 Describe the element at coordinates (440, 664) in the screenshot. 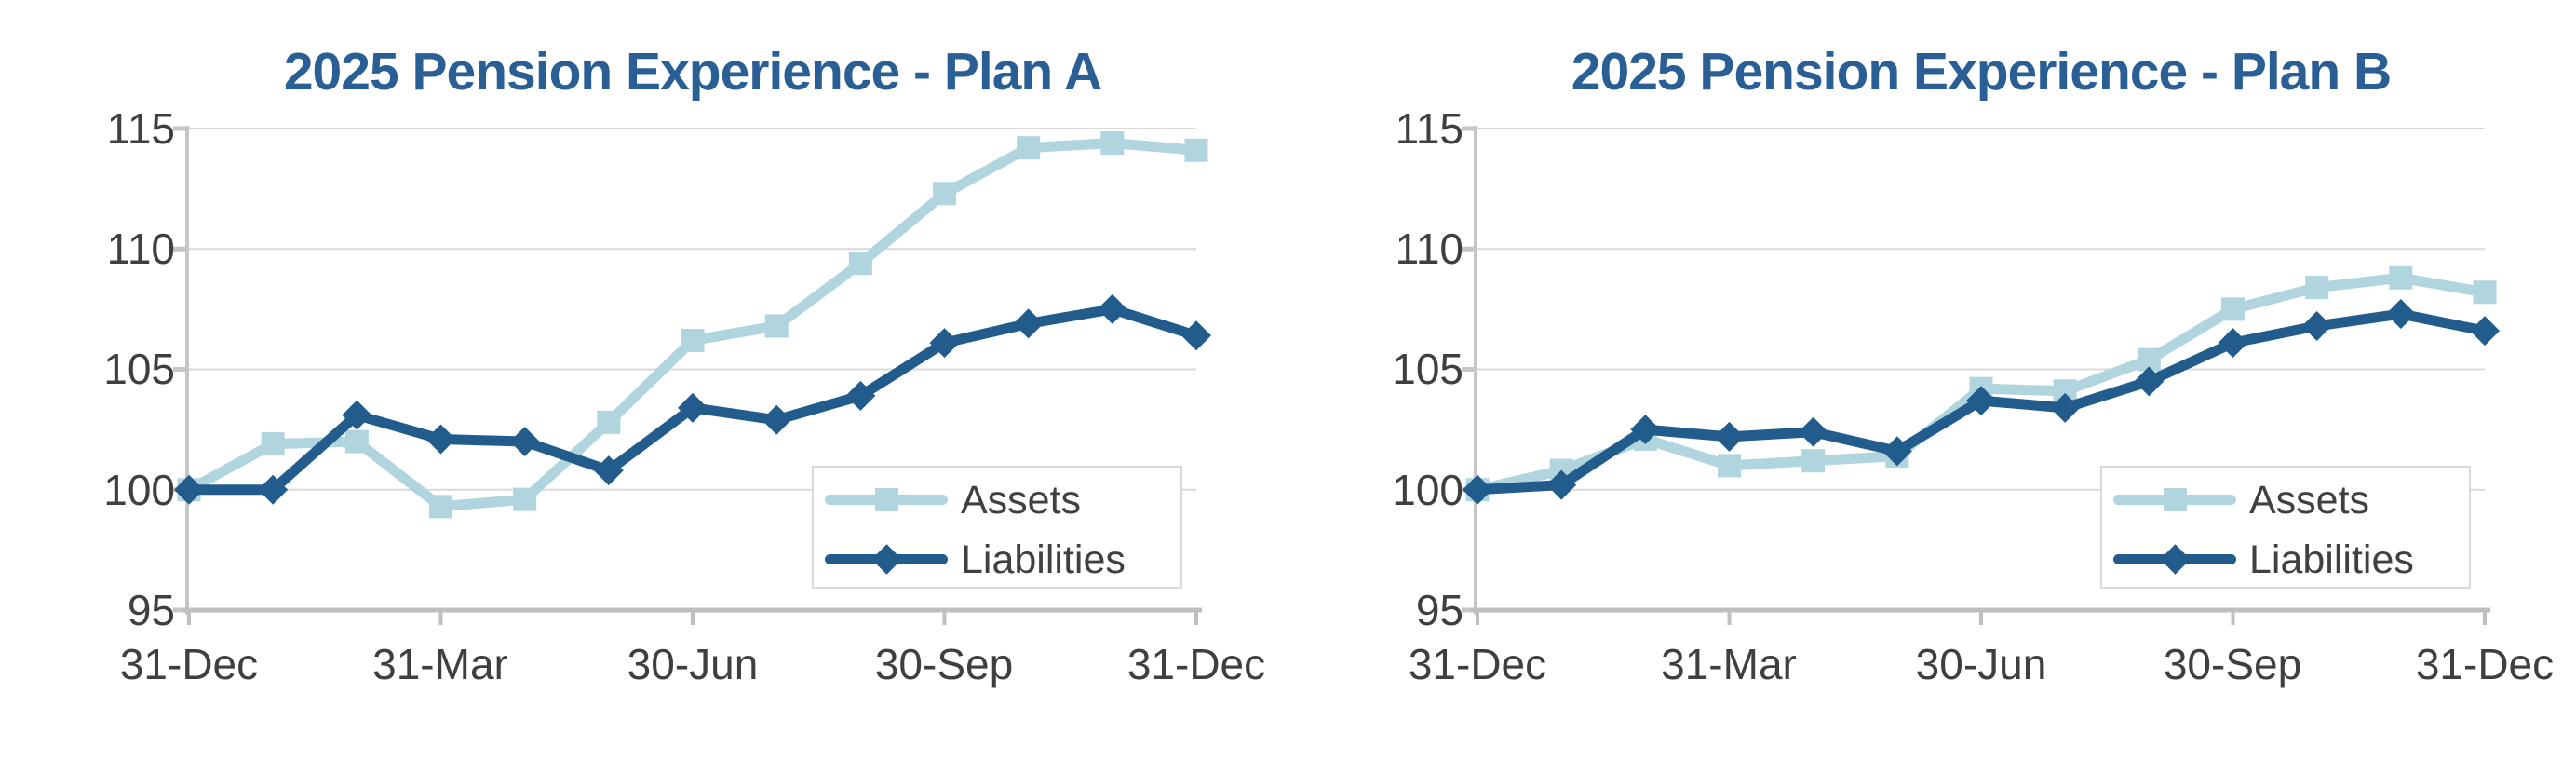

I see `plan-a-x-axis-label-mar: 31-Mar` at that location.